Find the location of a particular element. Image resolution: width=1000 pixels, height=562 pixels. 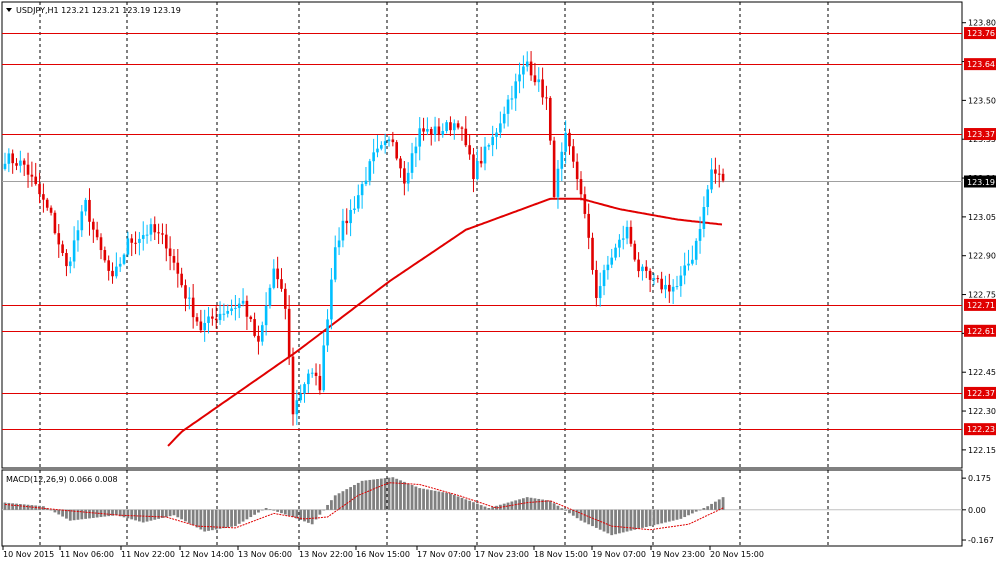

macd-panel is located at coordinates (482, 506).